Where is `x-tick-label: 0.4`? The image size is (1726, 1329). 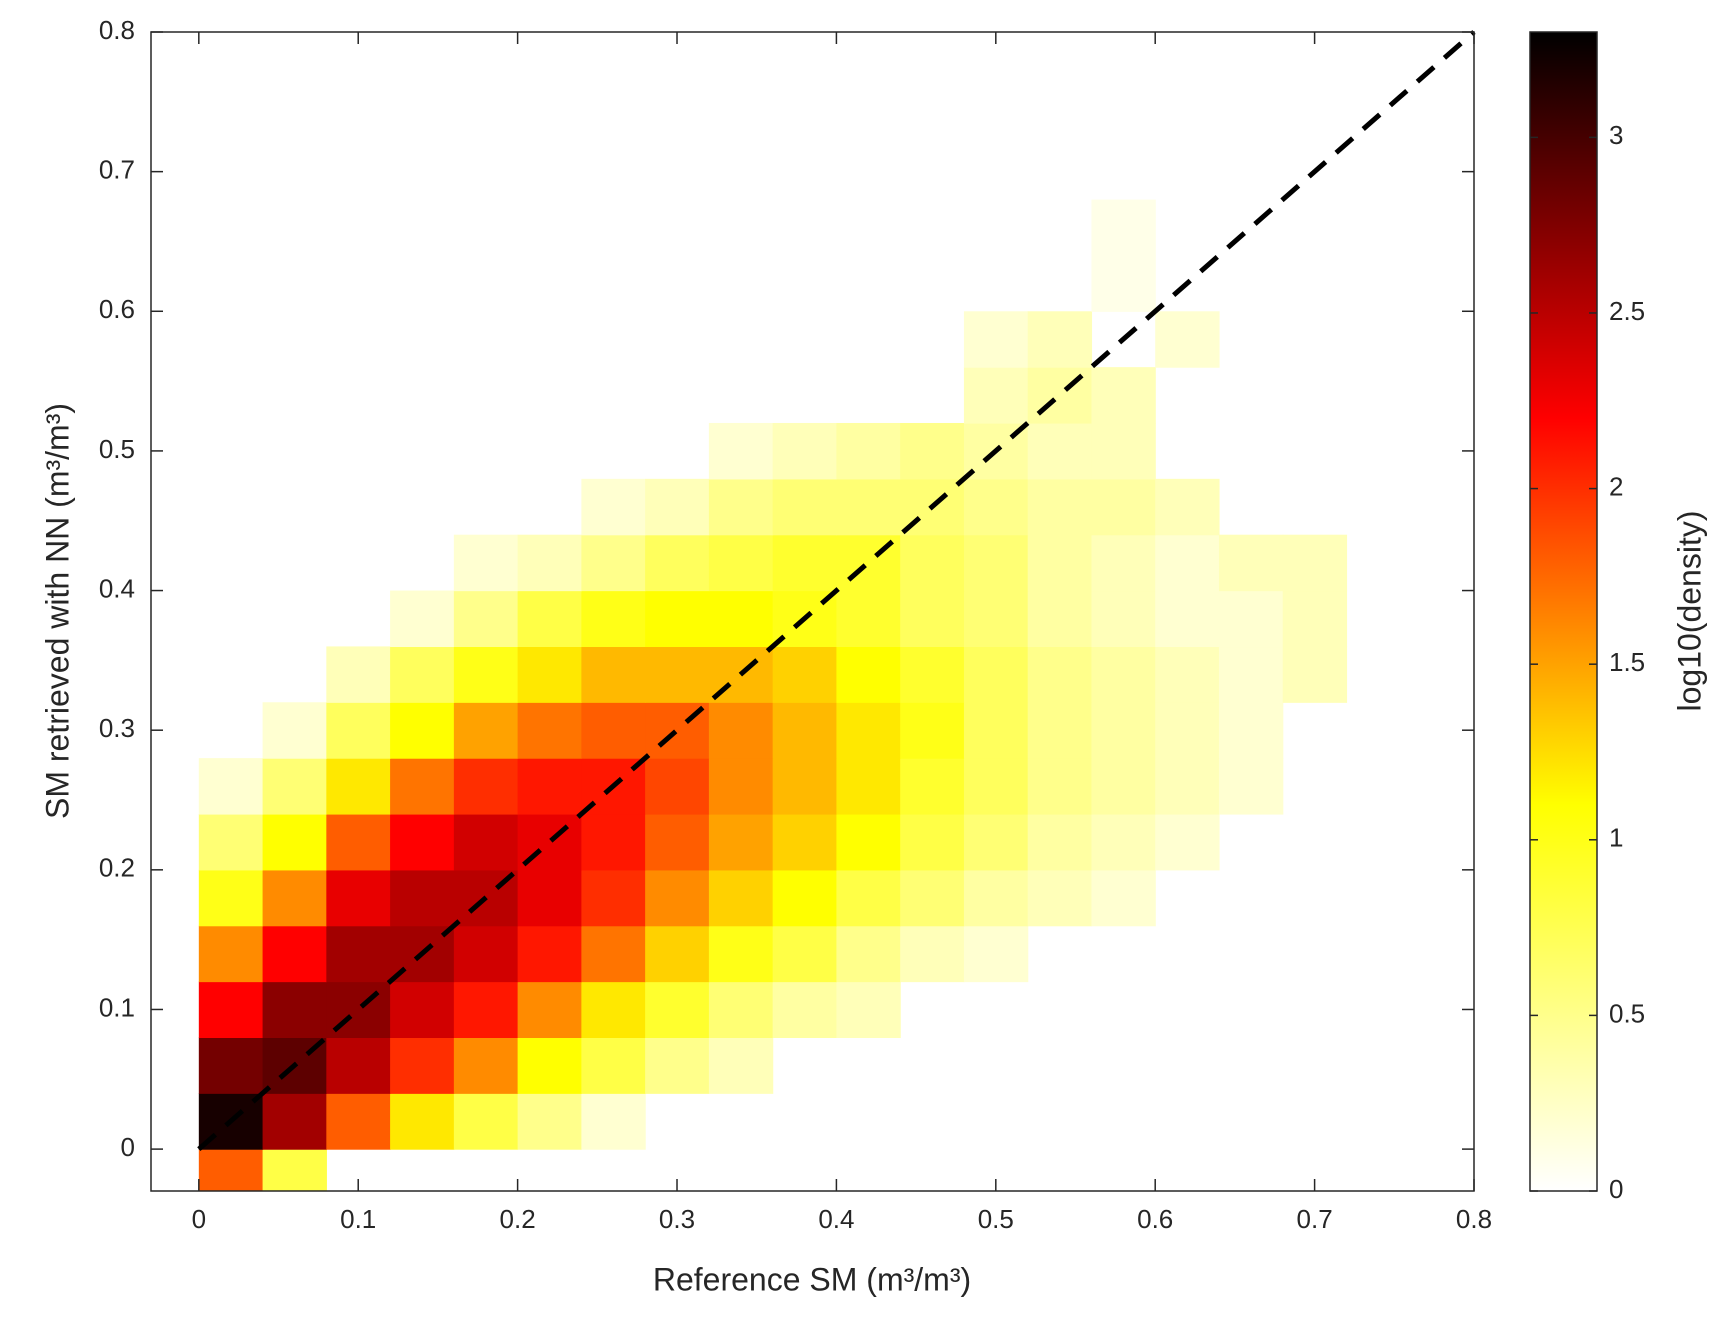 x-tick-label: 0.4 is located at coordinates (836, 1219).